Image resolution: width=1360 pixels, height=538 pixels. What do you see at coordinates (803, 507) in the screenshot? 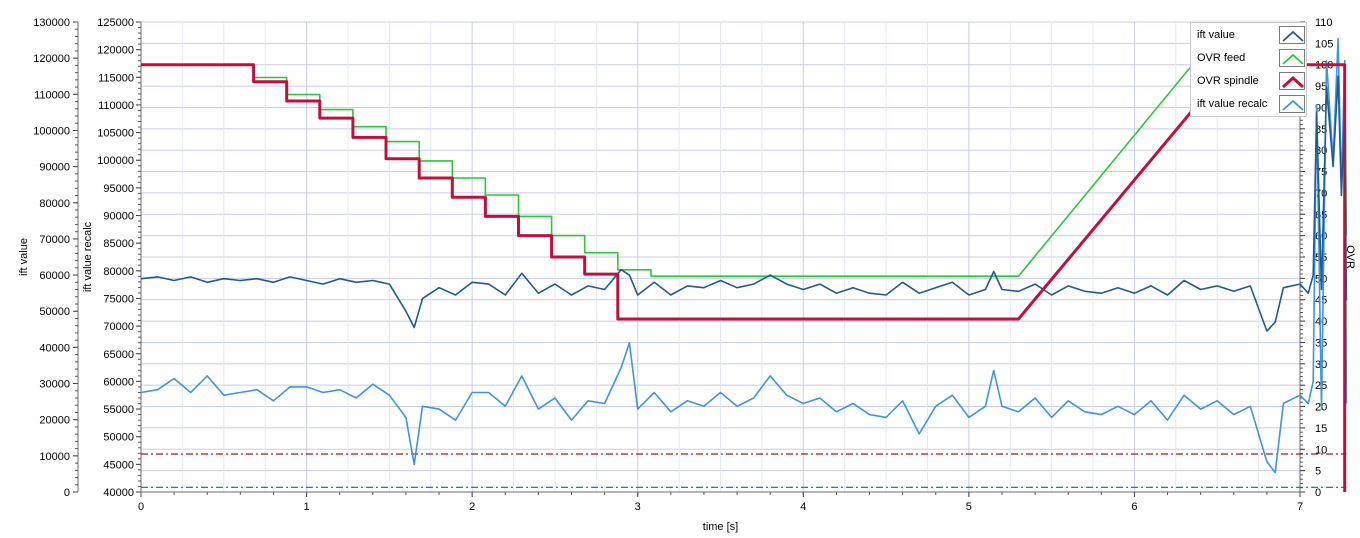
I see `x-tick-label: 4` at bounding box center [803, 507].